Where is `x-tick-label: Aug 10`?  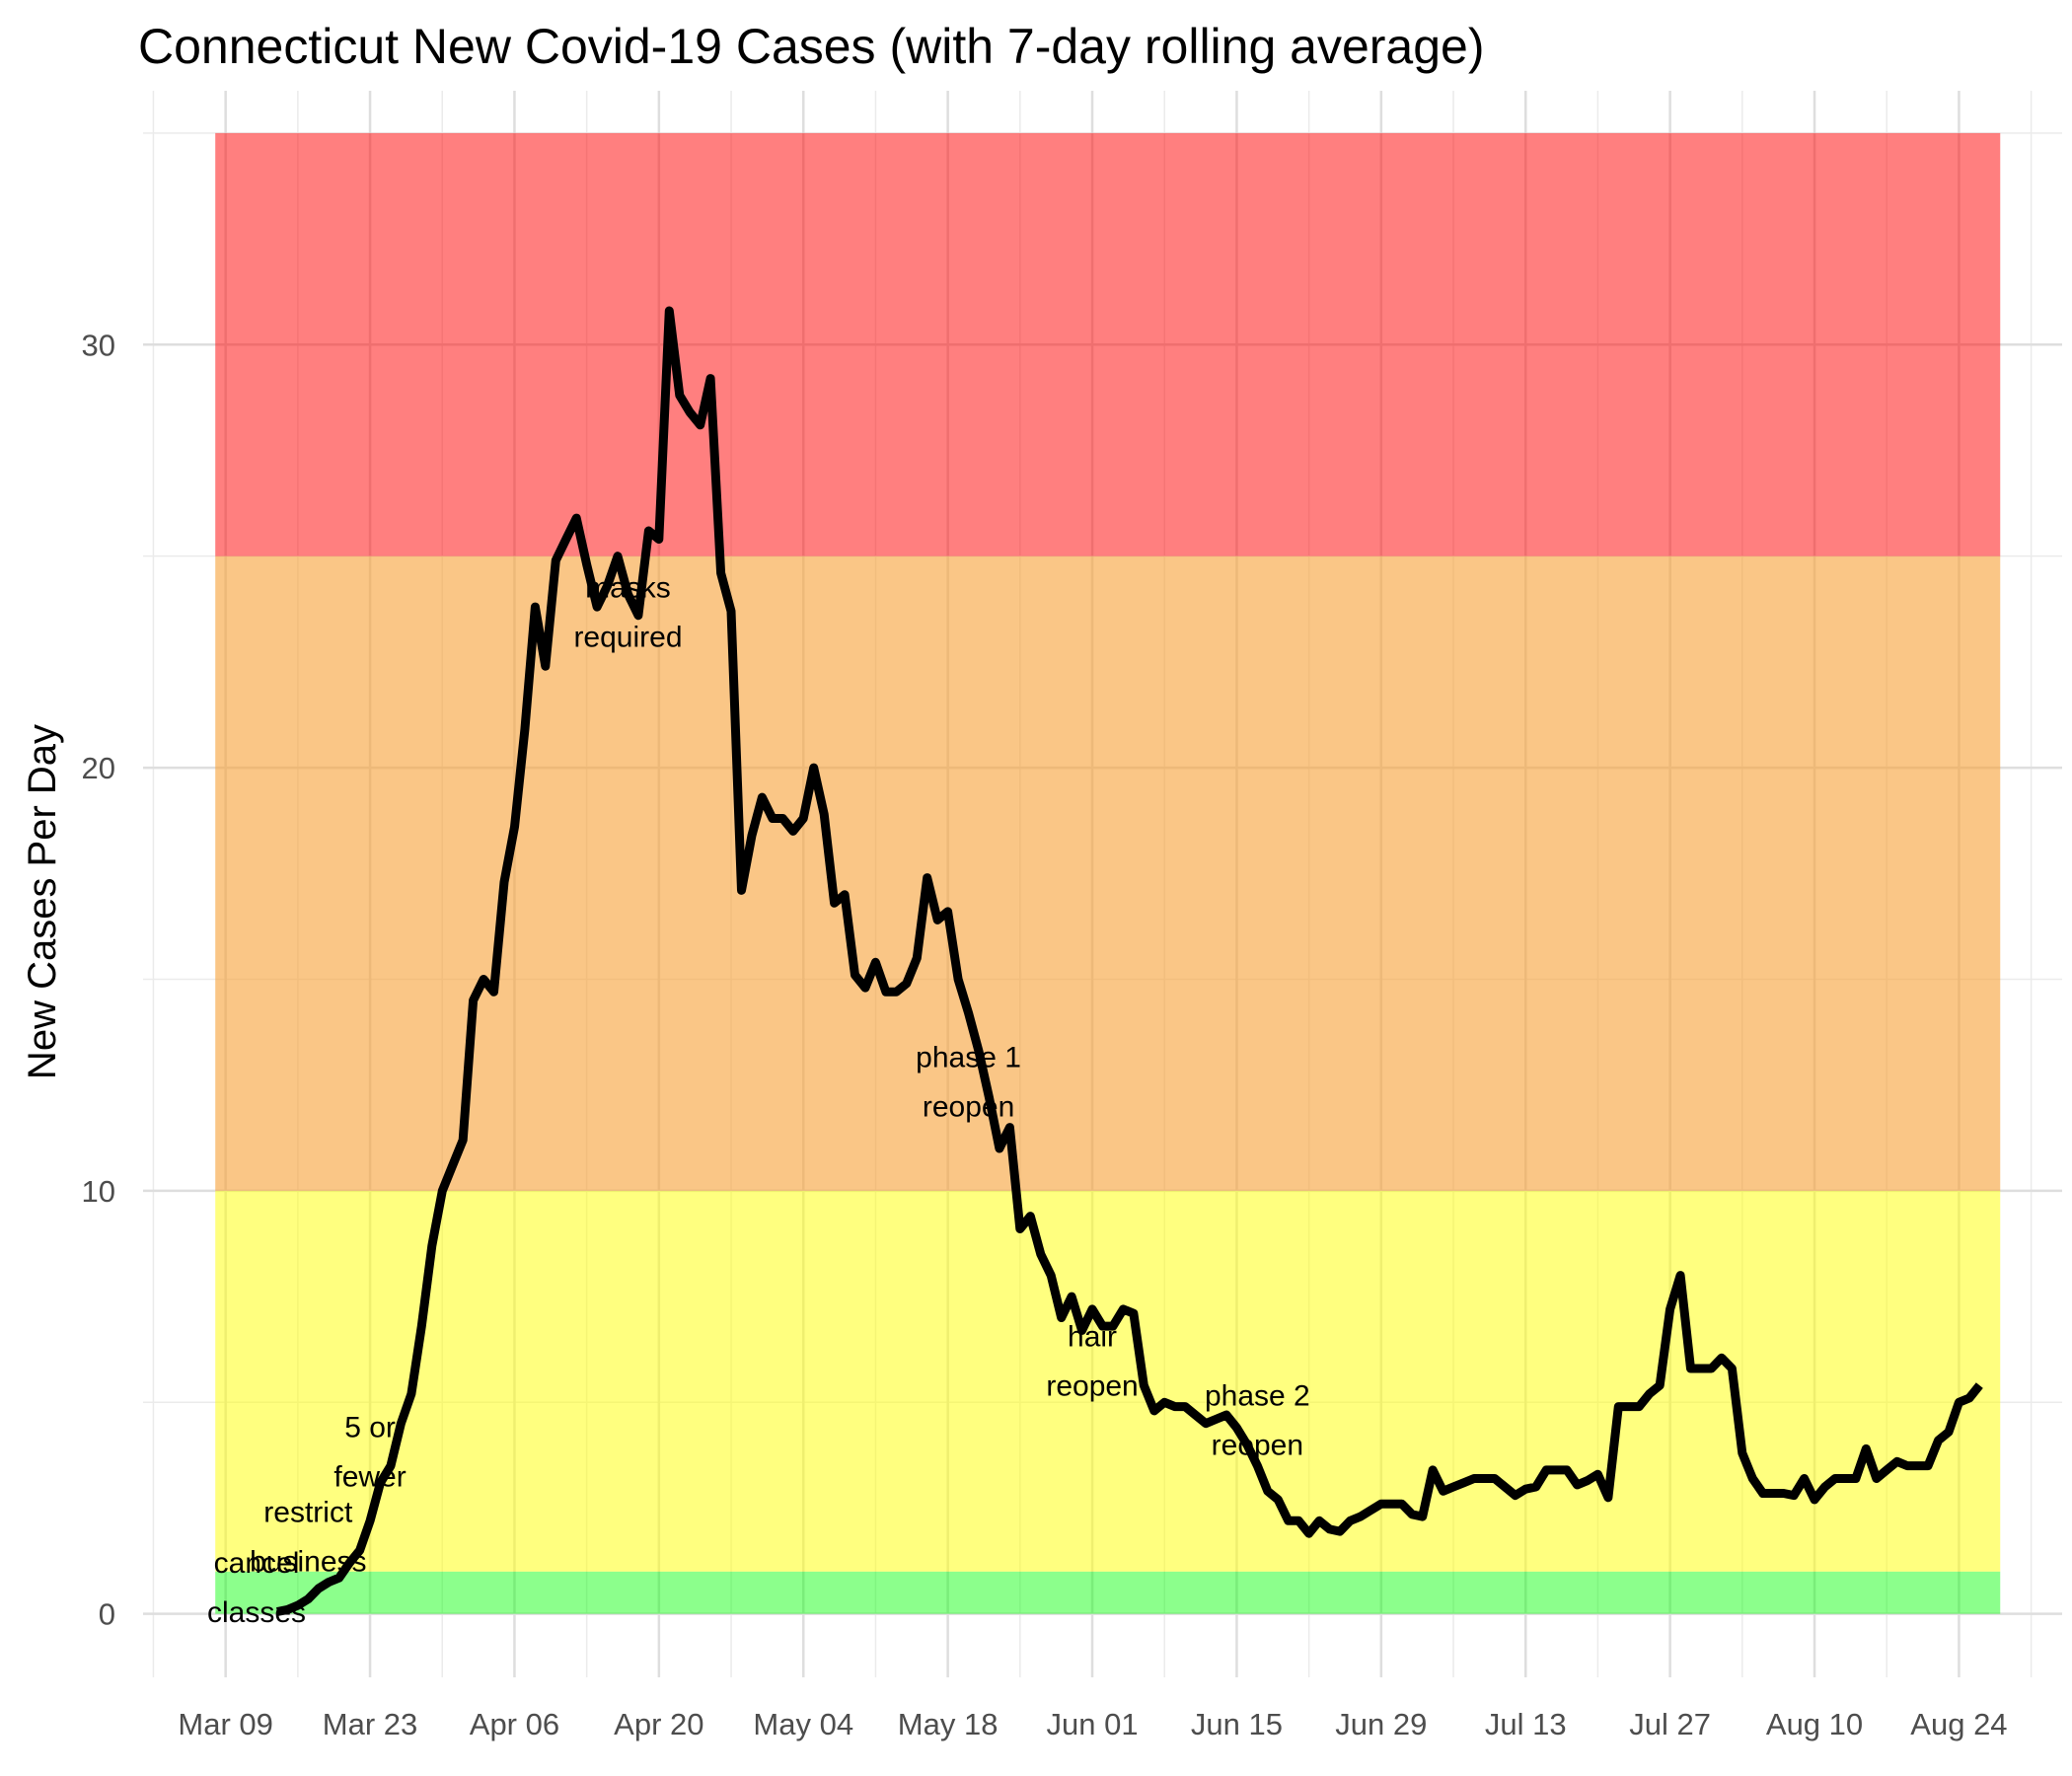 x-tick-label: Aug 10 is located at coordinates (1815, 1724).